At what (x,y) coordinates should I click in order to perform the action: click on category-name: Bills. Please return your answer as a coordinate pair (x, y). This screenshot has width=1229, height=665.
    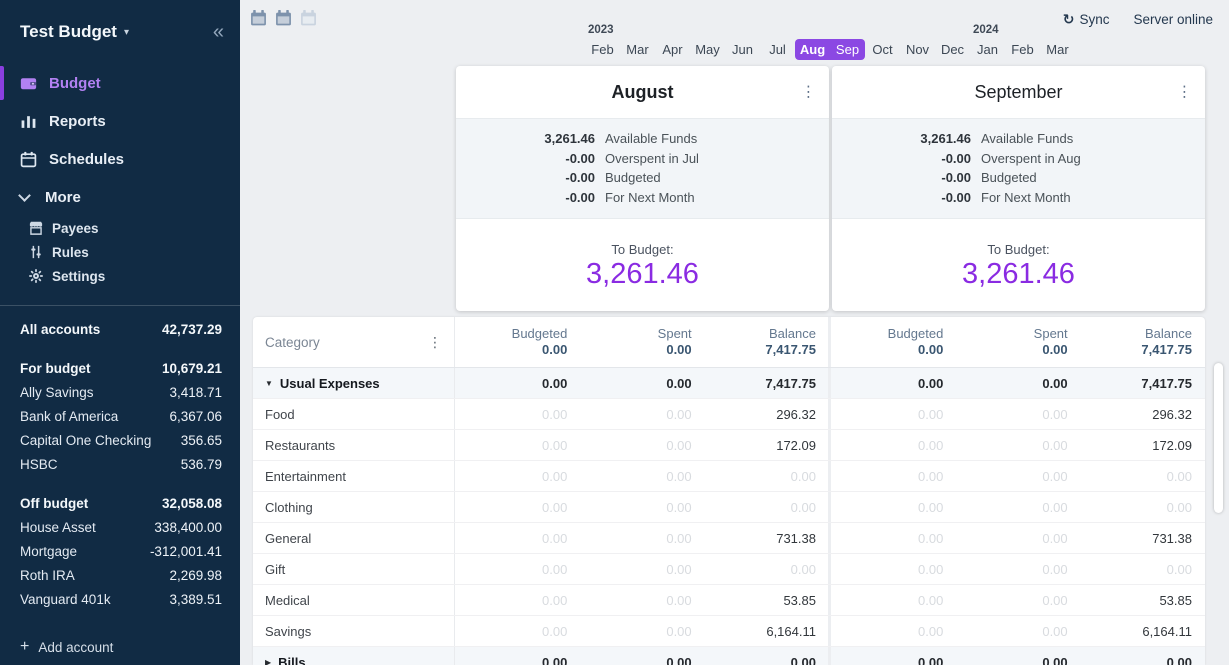
    Looking at the image, I should click on (292, 659).